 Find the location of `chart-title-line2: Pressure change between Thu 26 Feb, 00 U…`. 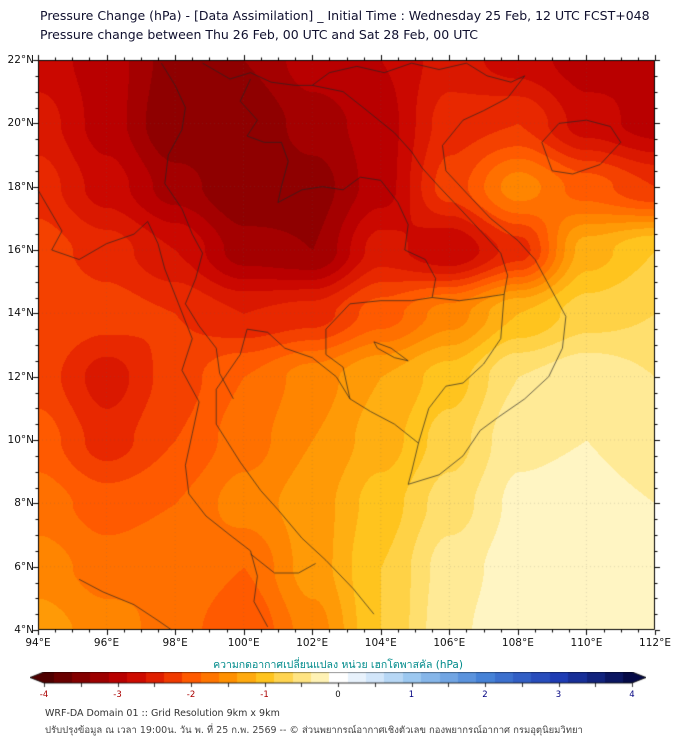

chart-title-line2: Pressure change between Thu 26 Feb, 00 U… is located at coordinates (259, 34).